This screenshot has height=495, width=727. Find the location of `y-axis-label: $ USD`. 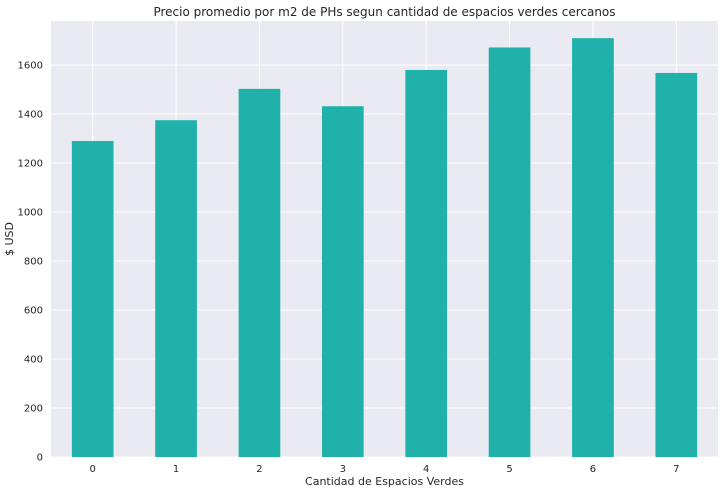

y-axis-label: $ USD is located at coordinates (9, 239).